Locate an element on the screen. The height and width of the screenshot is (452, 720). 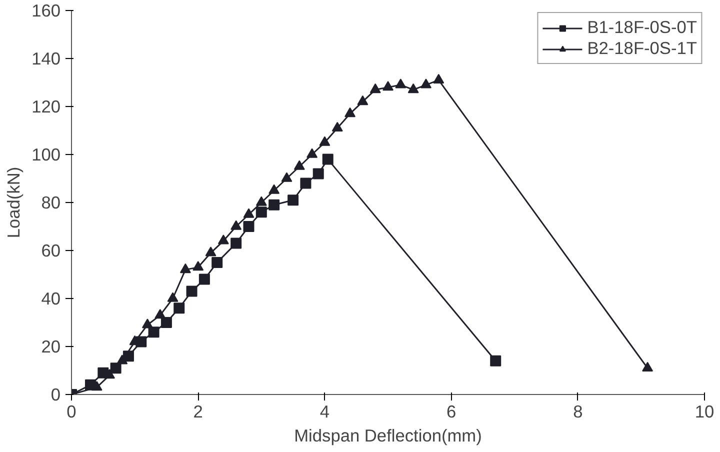
y-tick-label: 100 is located at coordinates (46, 154).